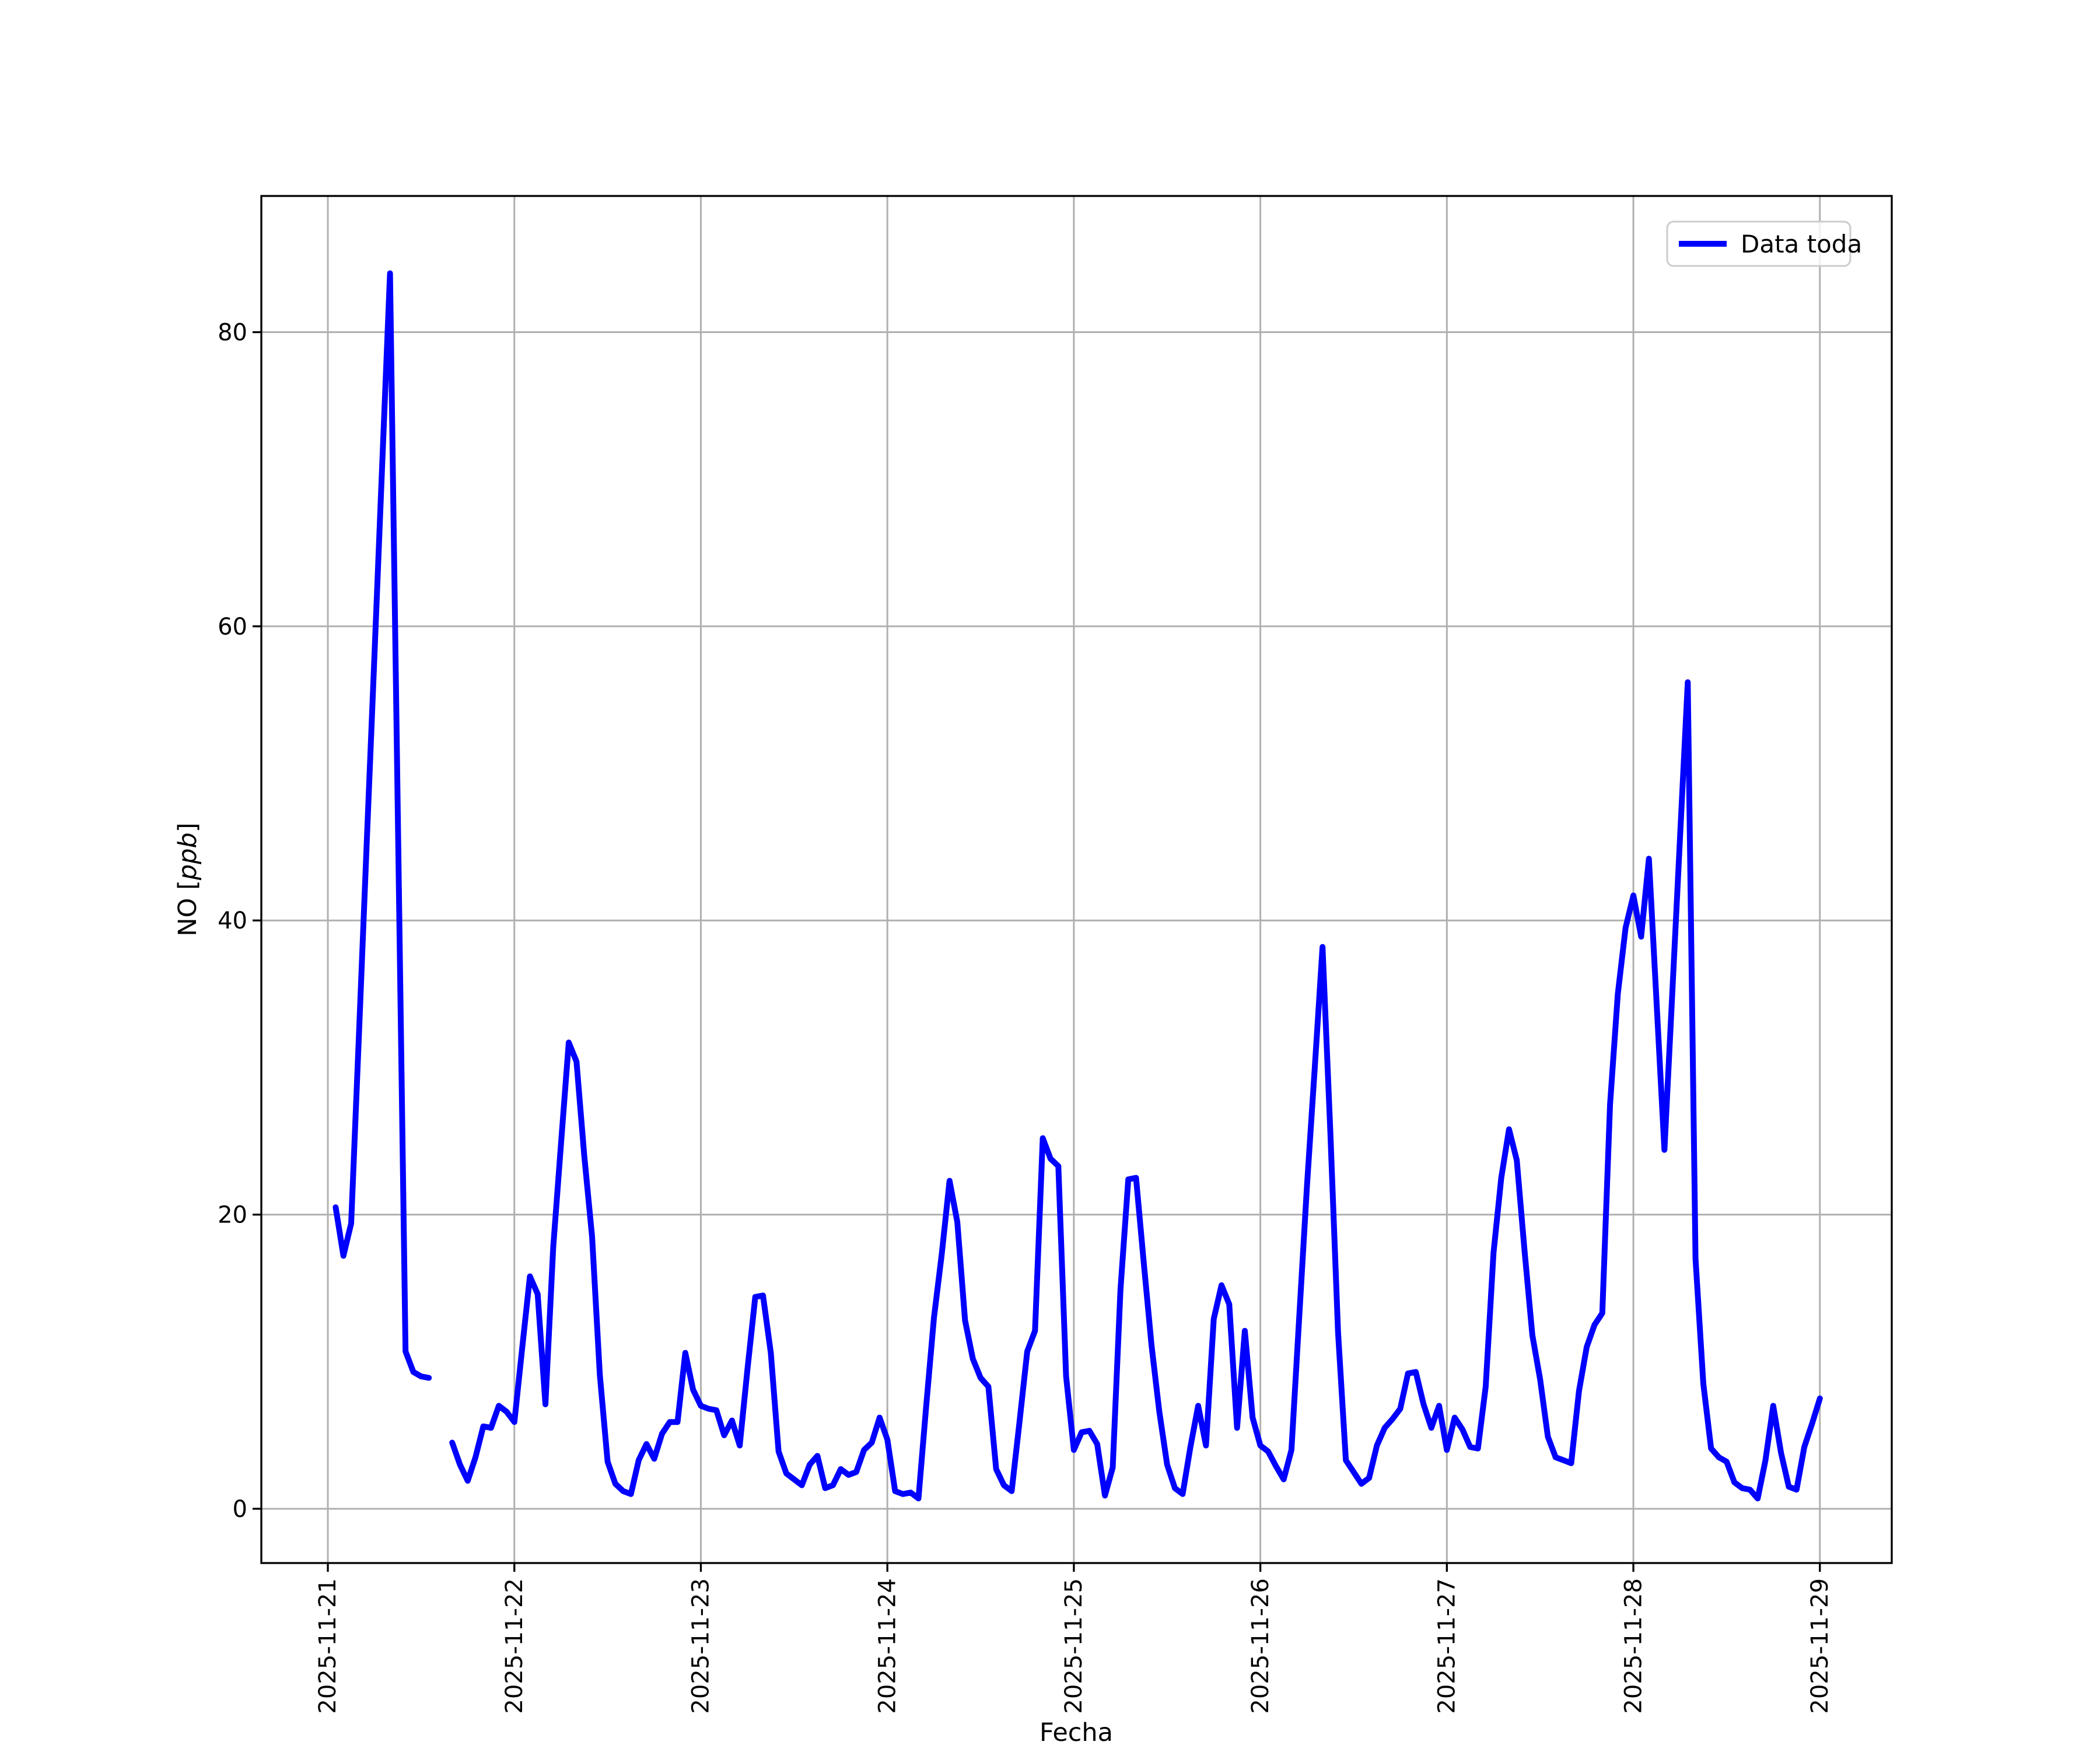 This screenshot has width=2100, height=1752. I want to click on x-tick-label: 2025-11-29, so click(1820, 1646).